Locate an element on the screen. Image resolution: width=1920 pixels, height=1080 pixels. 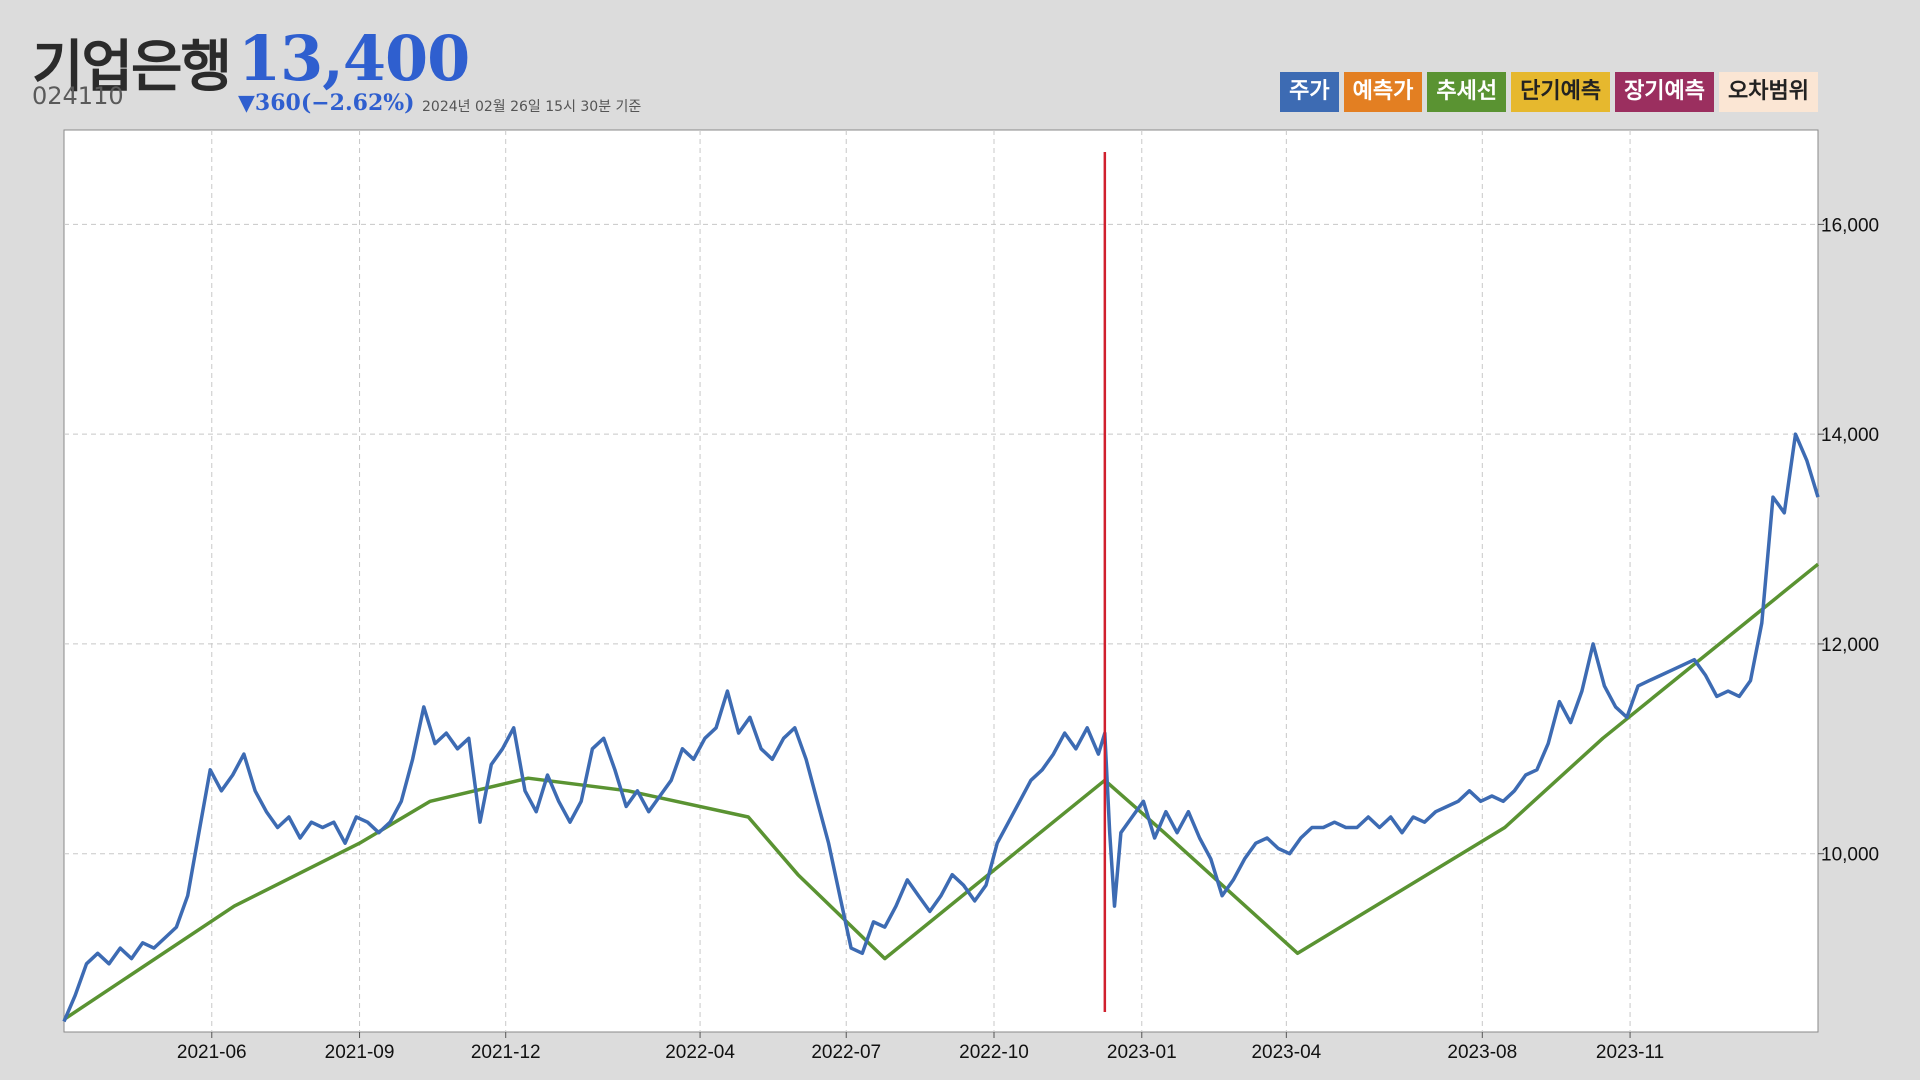
legend-item-forecast: 예측가 is located at coordinates (1383, 92).